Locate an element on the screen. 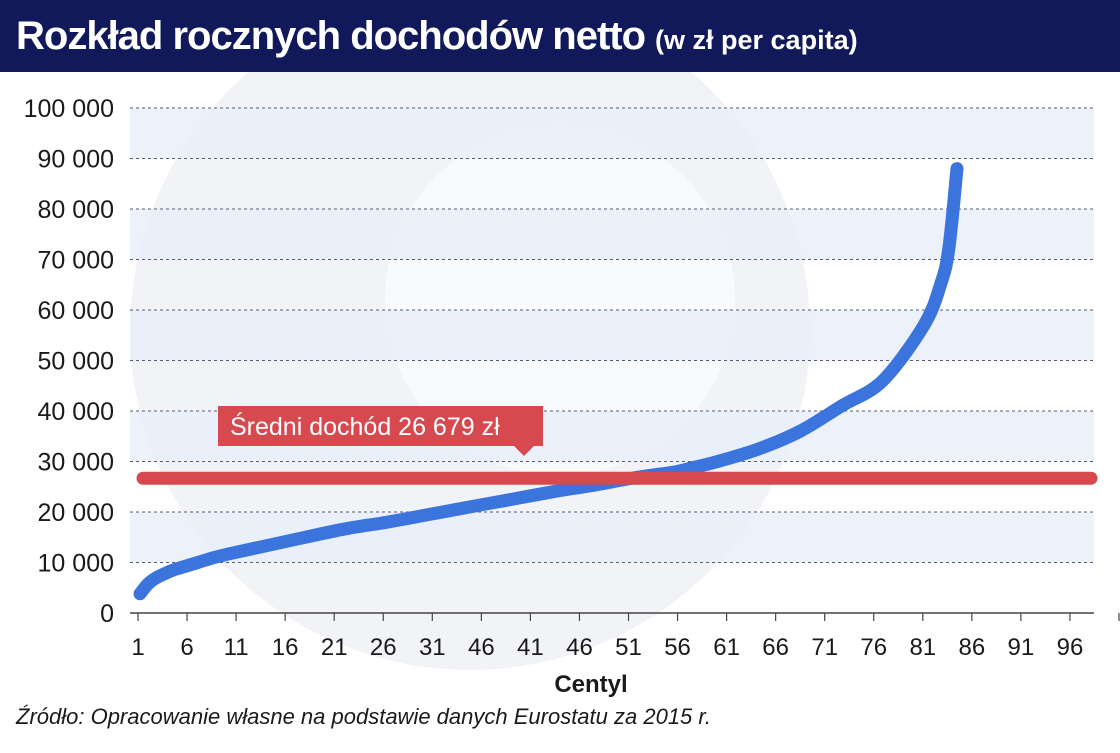  x-tick-label: 26 is located at coordinates (383, 647).